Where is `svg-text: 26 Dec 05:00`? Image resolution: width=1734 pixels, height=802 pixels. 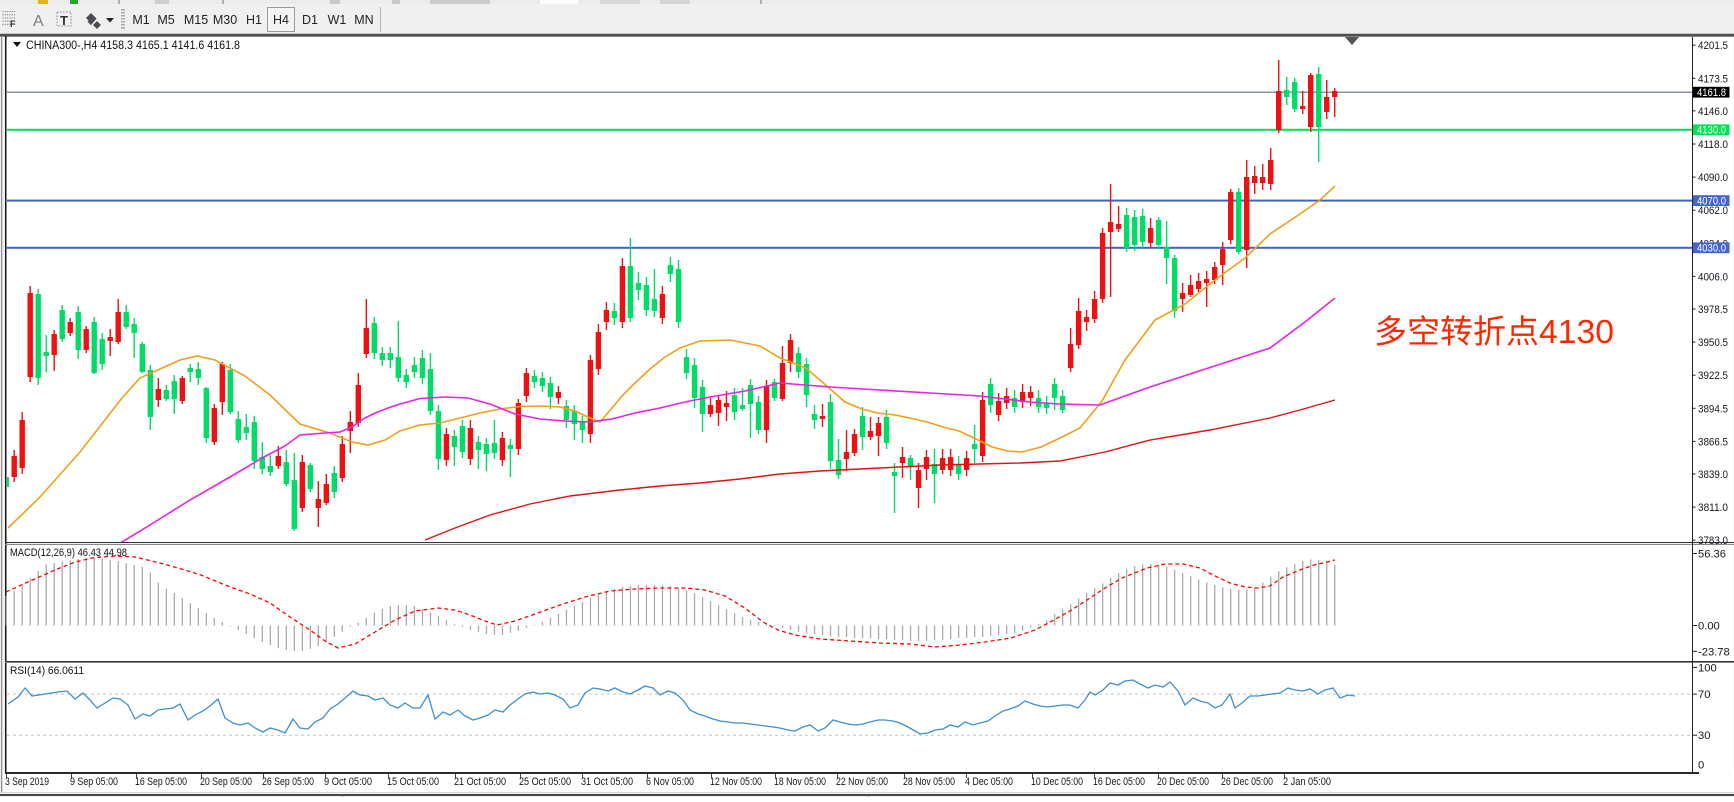 svg-text: 26 Dec 05:00 is located at coordinates (1247, 782).